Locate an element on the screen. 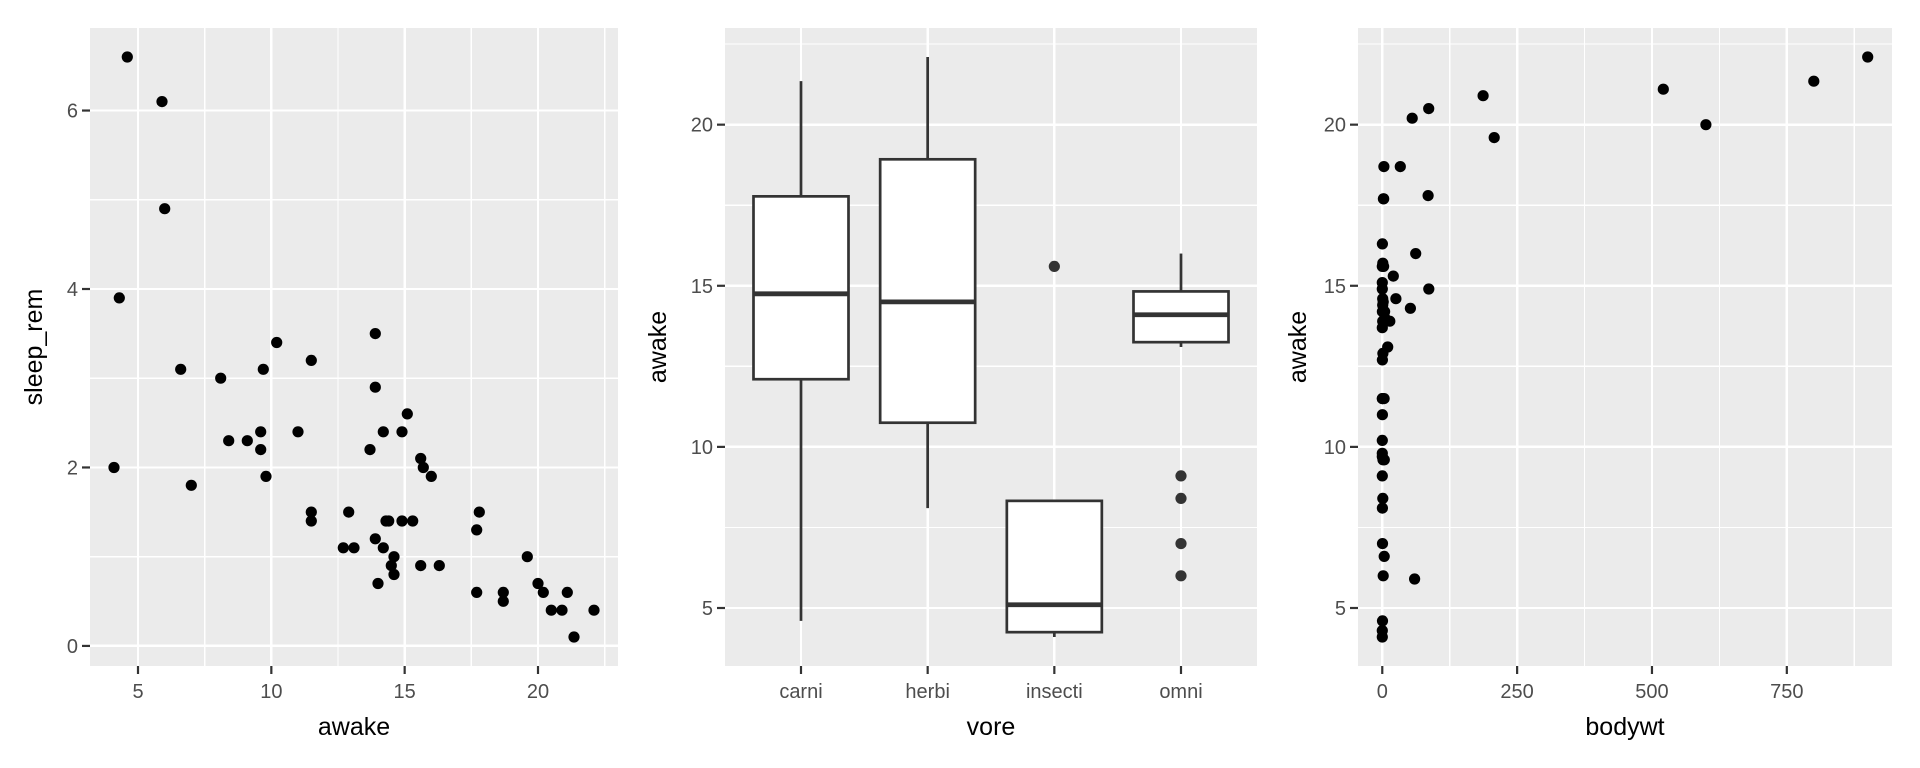 The height and width of the screenshot is (768, 1920). boxplot-carni is located at coordinates (801, 351).